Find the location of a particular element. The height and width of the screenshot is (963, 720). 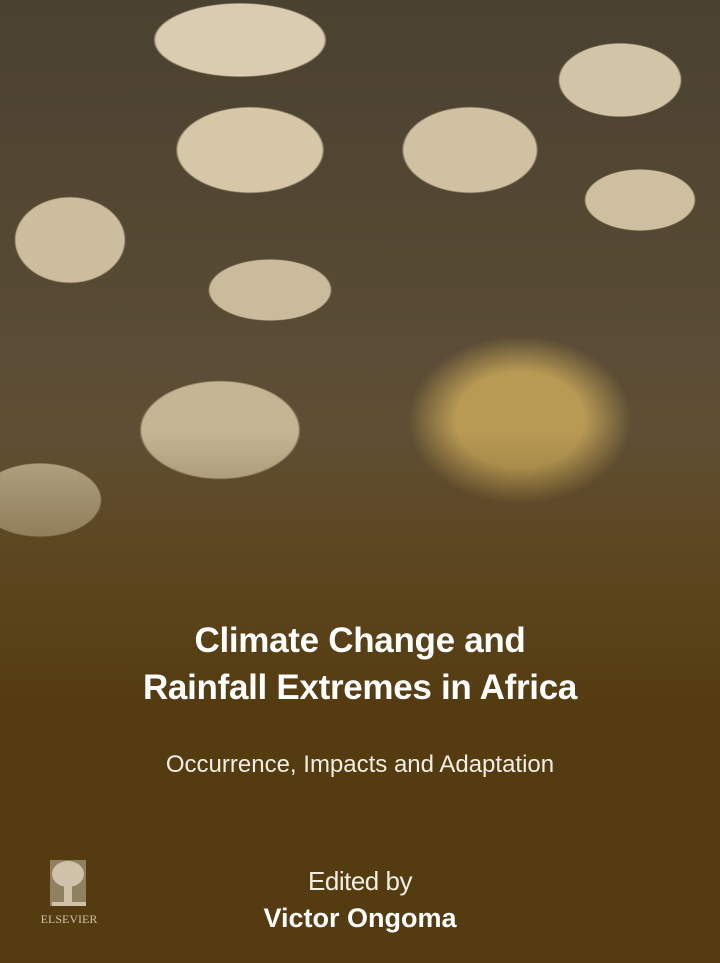

elsevier-logo: ELSEVIER is located at coordinates (69, 892).